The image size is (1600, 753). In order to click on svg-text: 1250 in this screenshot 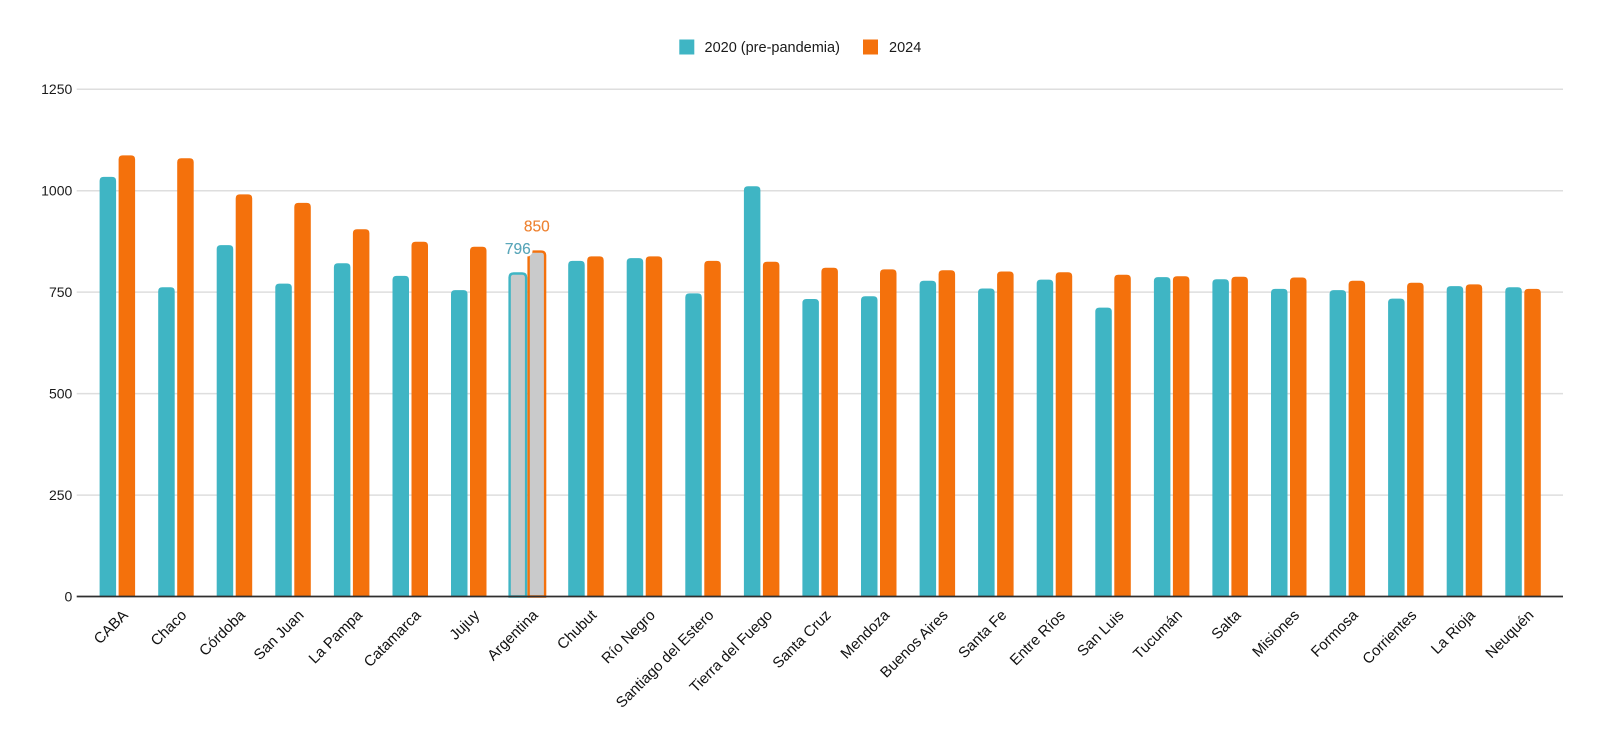, I will do `click(56, 89)`.